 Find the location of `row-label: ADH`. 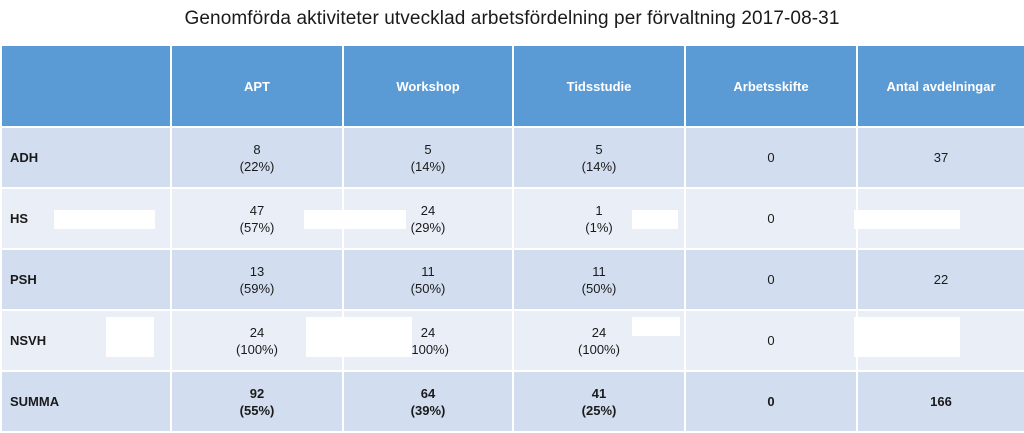

row-label: ADH is located at coordinates (86, 157).